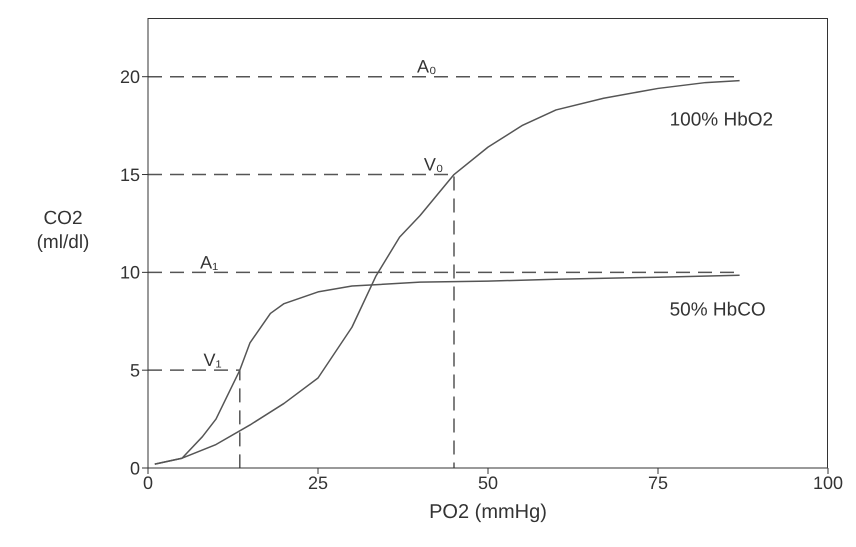 This screenshot has height=547, width=856. What do you see at coordinates (828, 482) in the screenshot?
I see `x-tick-label: 100` at bounding box center [828, 482].